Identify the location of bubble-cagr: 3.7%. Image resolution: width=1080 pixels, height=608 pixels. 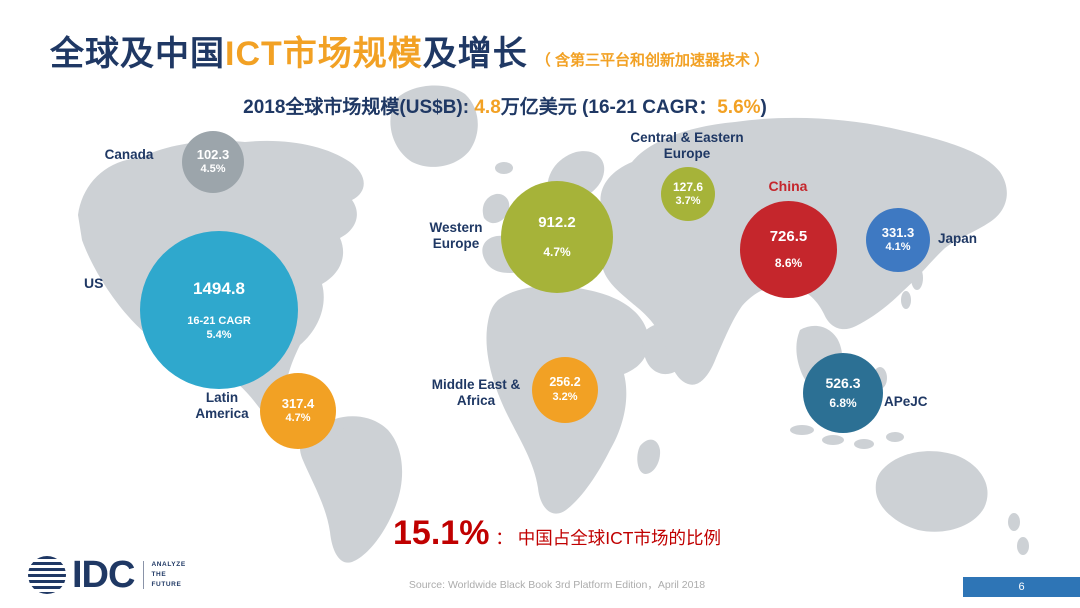
(688, 200).